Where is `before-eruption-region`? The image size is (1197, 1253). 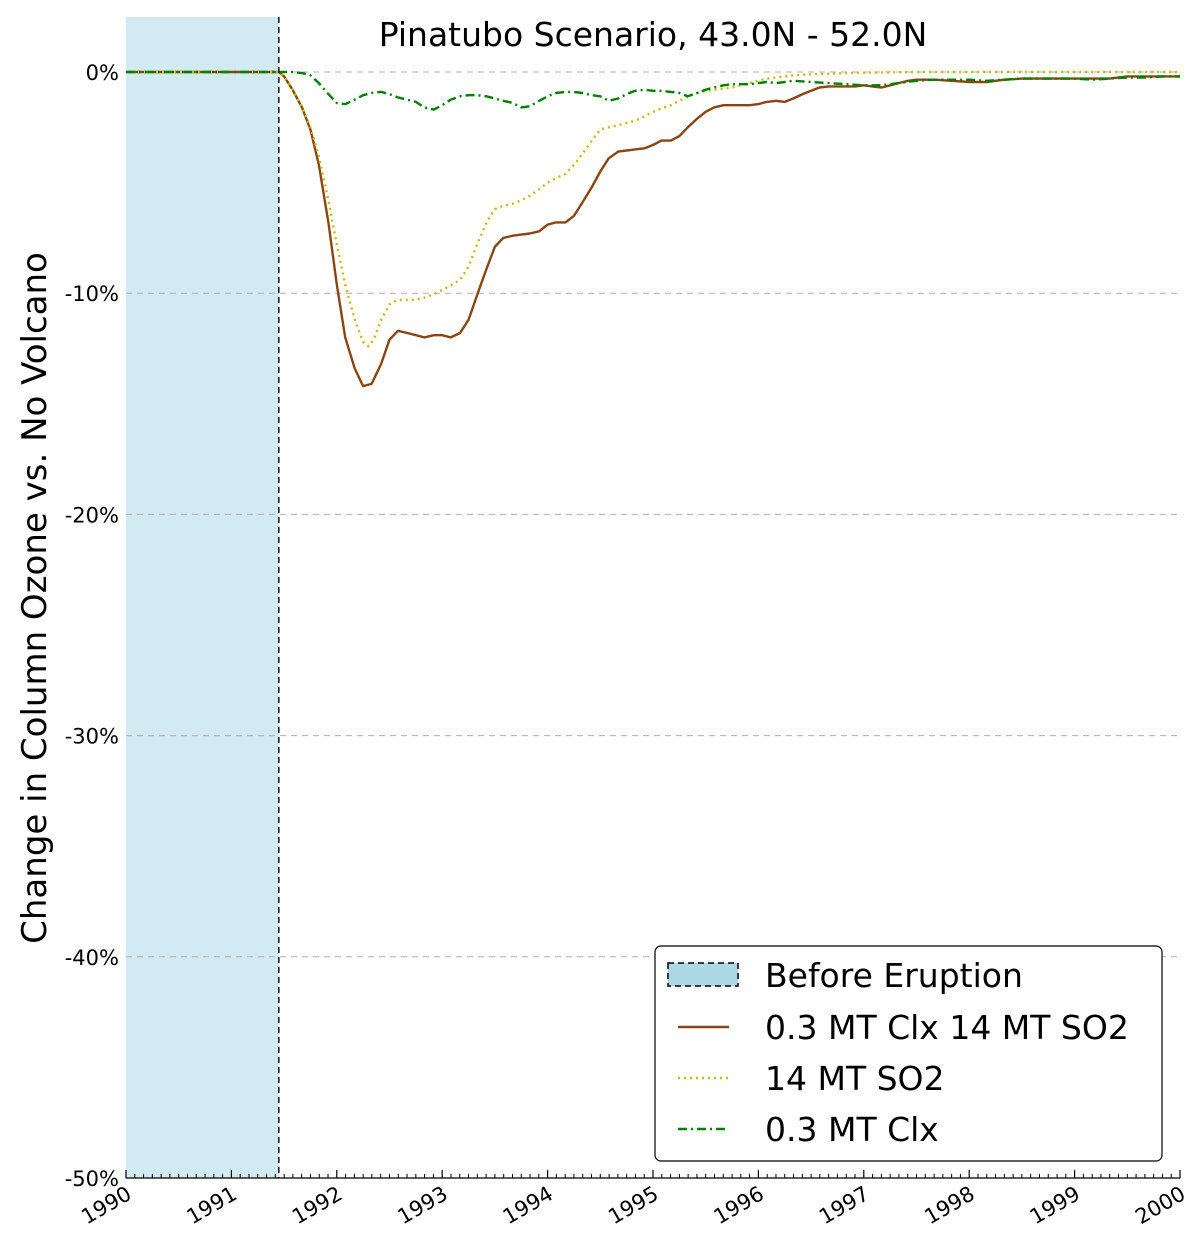 before-eruption-region is located at coordinates (202, 597).